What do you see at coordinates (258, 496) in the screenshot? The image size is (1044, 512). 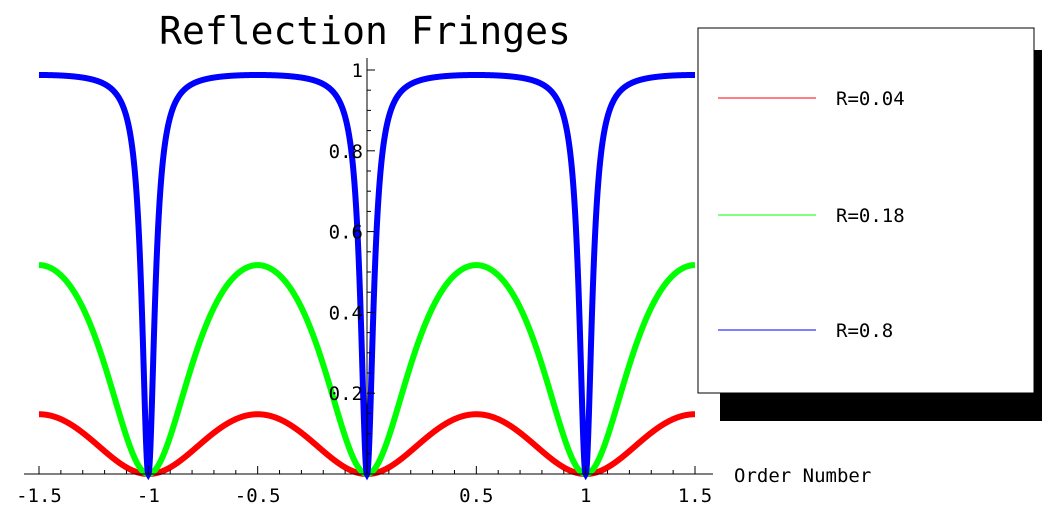 I see `x-tick-label: -0.5` at bounding box center [258, 496].